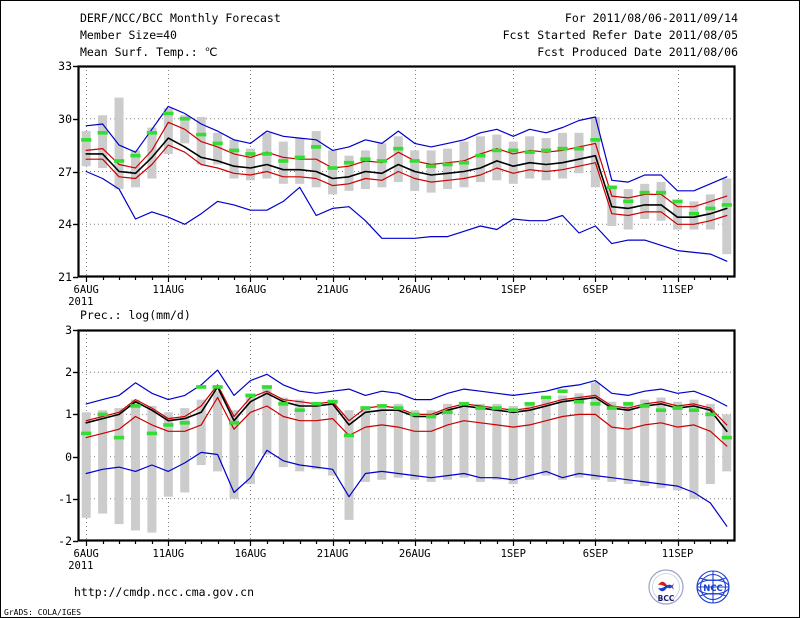 The width and height of the screenshot is (800, 618). What do you see at coordinates (666, 588) in the screenshot?
I see `bcc-logo: BCC` at bounding box center [666, 588].